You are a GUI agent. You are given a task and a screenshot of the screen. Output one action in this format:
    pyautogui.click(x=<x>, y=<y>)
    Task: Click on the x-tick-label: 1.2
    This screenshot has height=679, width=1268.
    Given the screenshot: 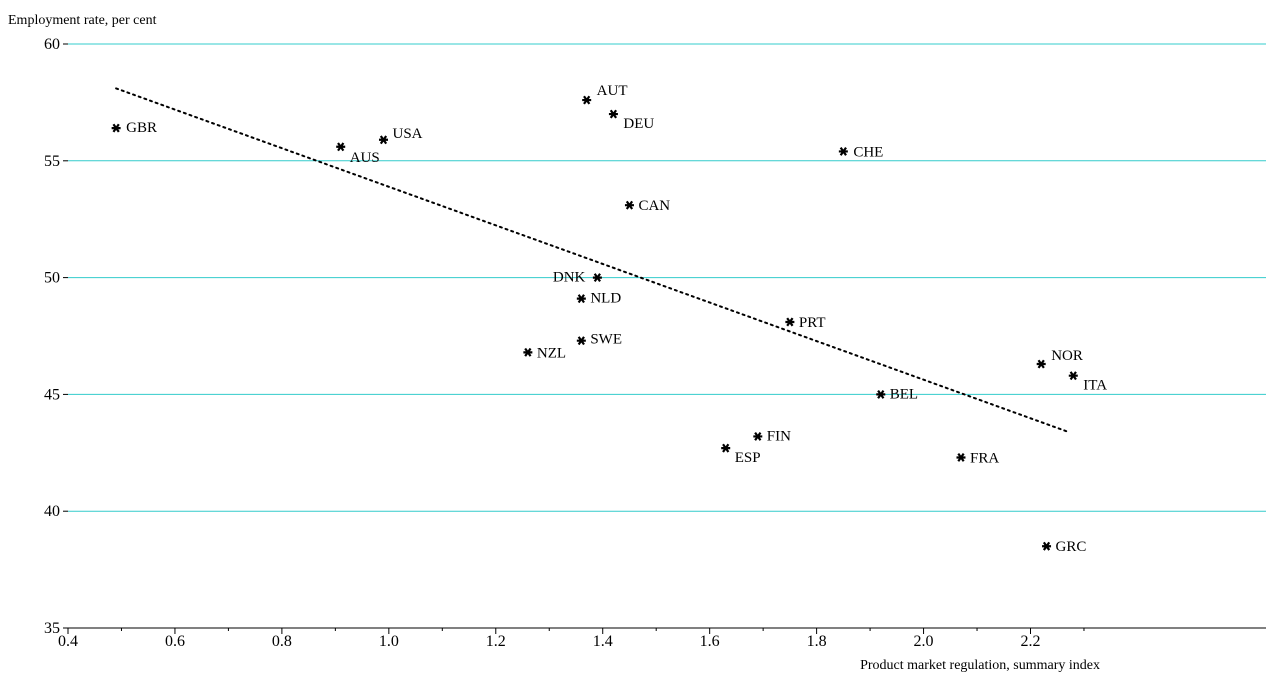 What is the action you would take?
    pyautogui.click(x=496, y=641)
    